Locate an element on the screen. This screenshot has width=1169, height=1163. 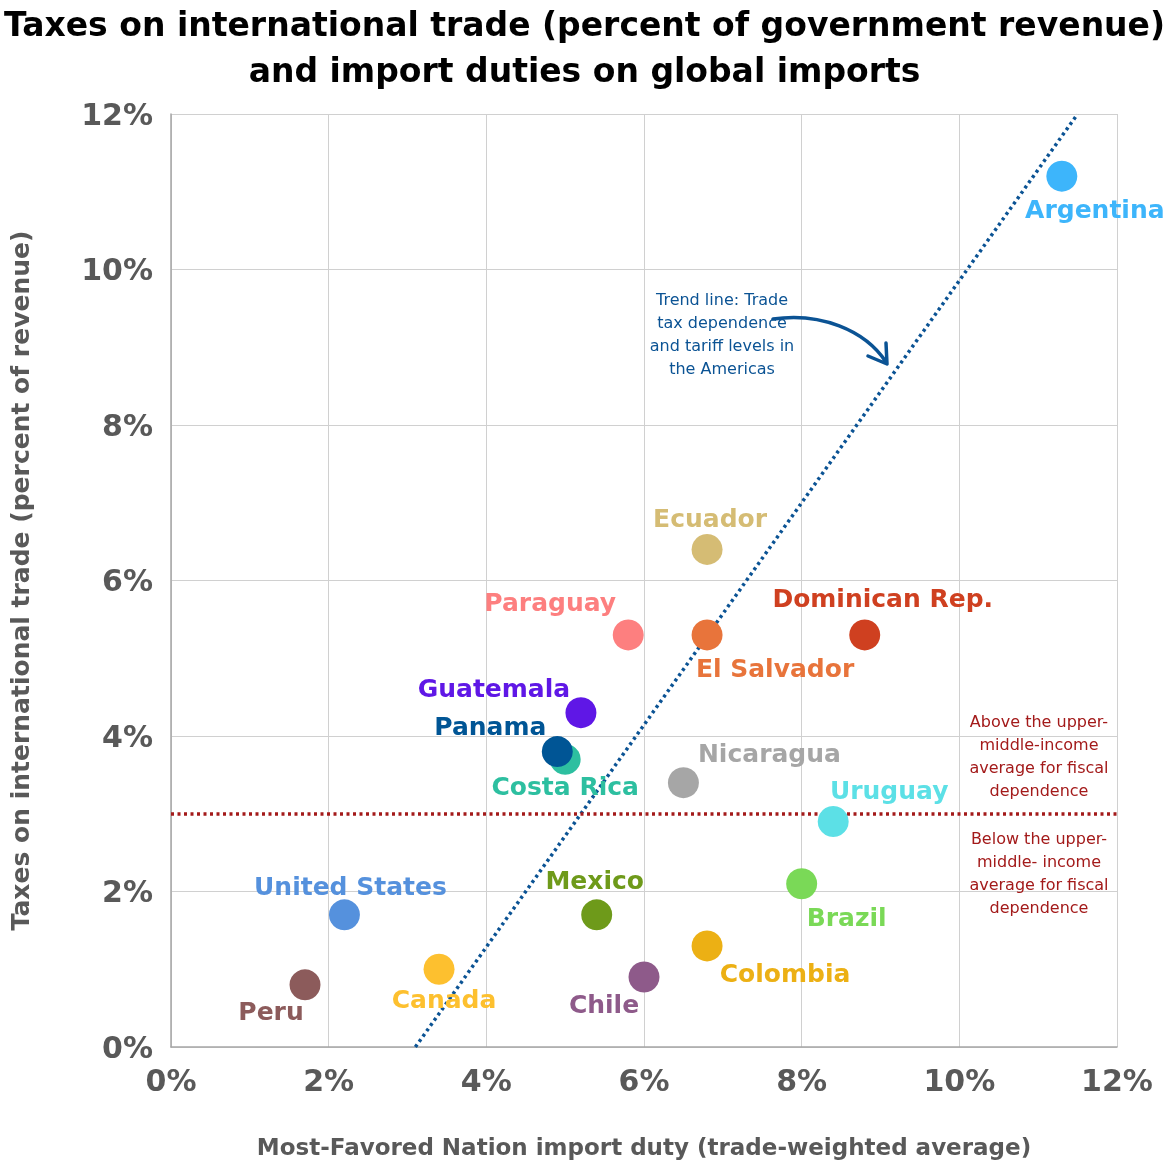
x-tick-label: 0% is located at coordinates (171, 1080).